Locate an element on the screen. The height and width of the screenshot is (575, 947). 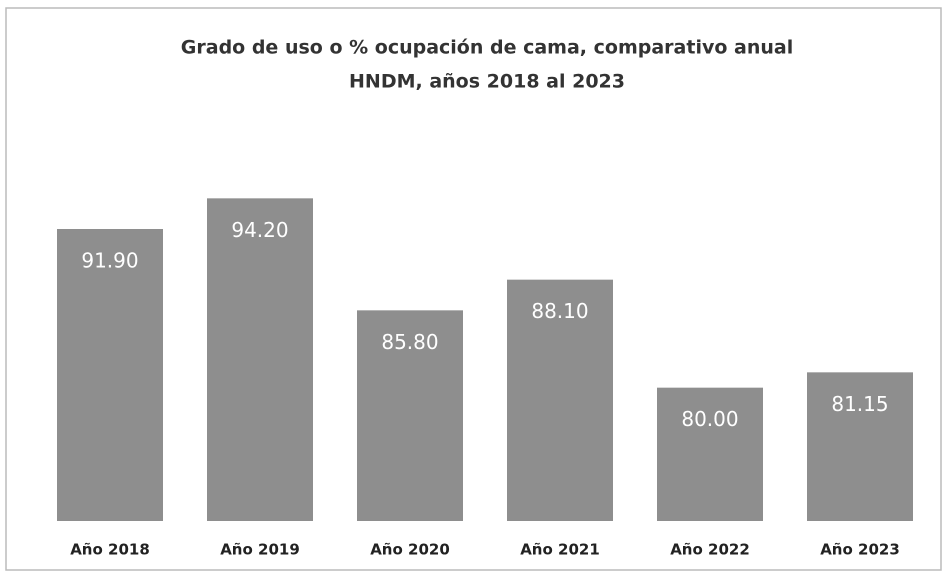
data-label: 80.00 is located at coordinates (709, 419).